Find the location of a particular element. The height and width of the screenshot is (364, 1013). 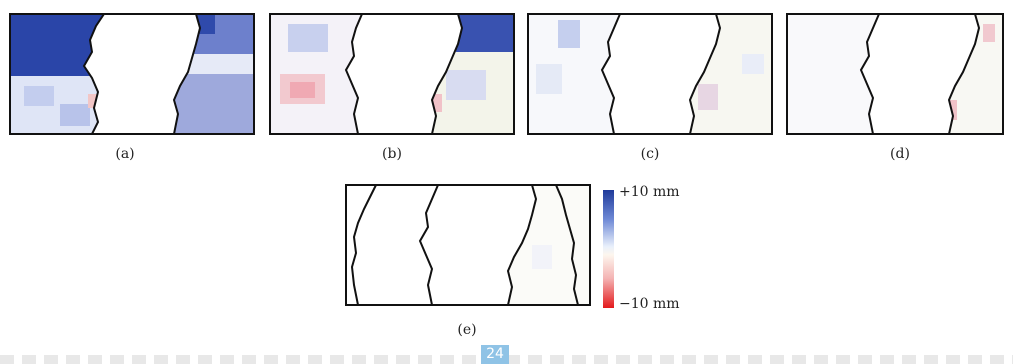

panel-b is located at coordinates (392, 74).